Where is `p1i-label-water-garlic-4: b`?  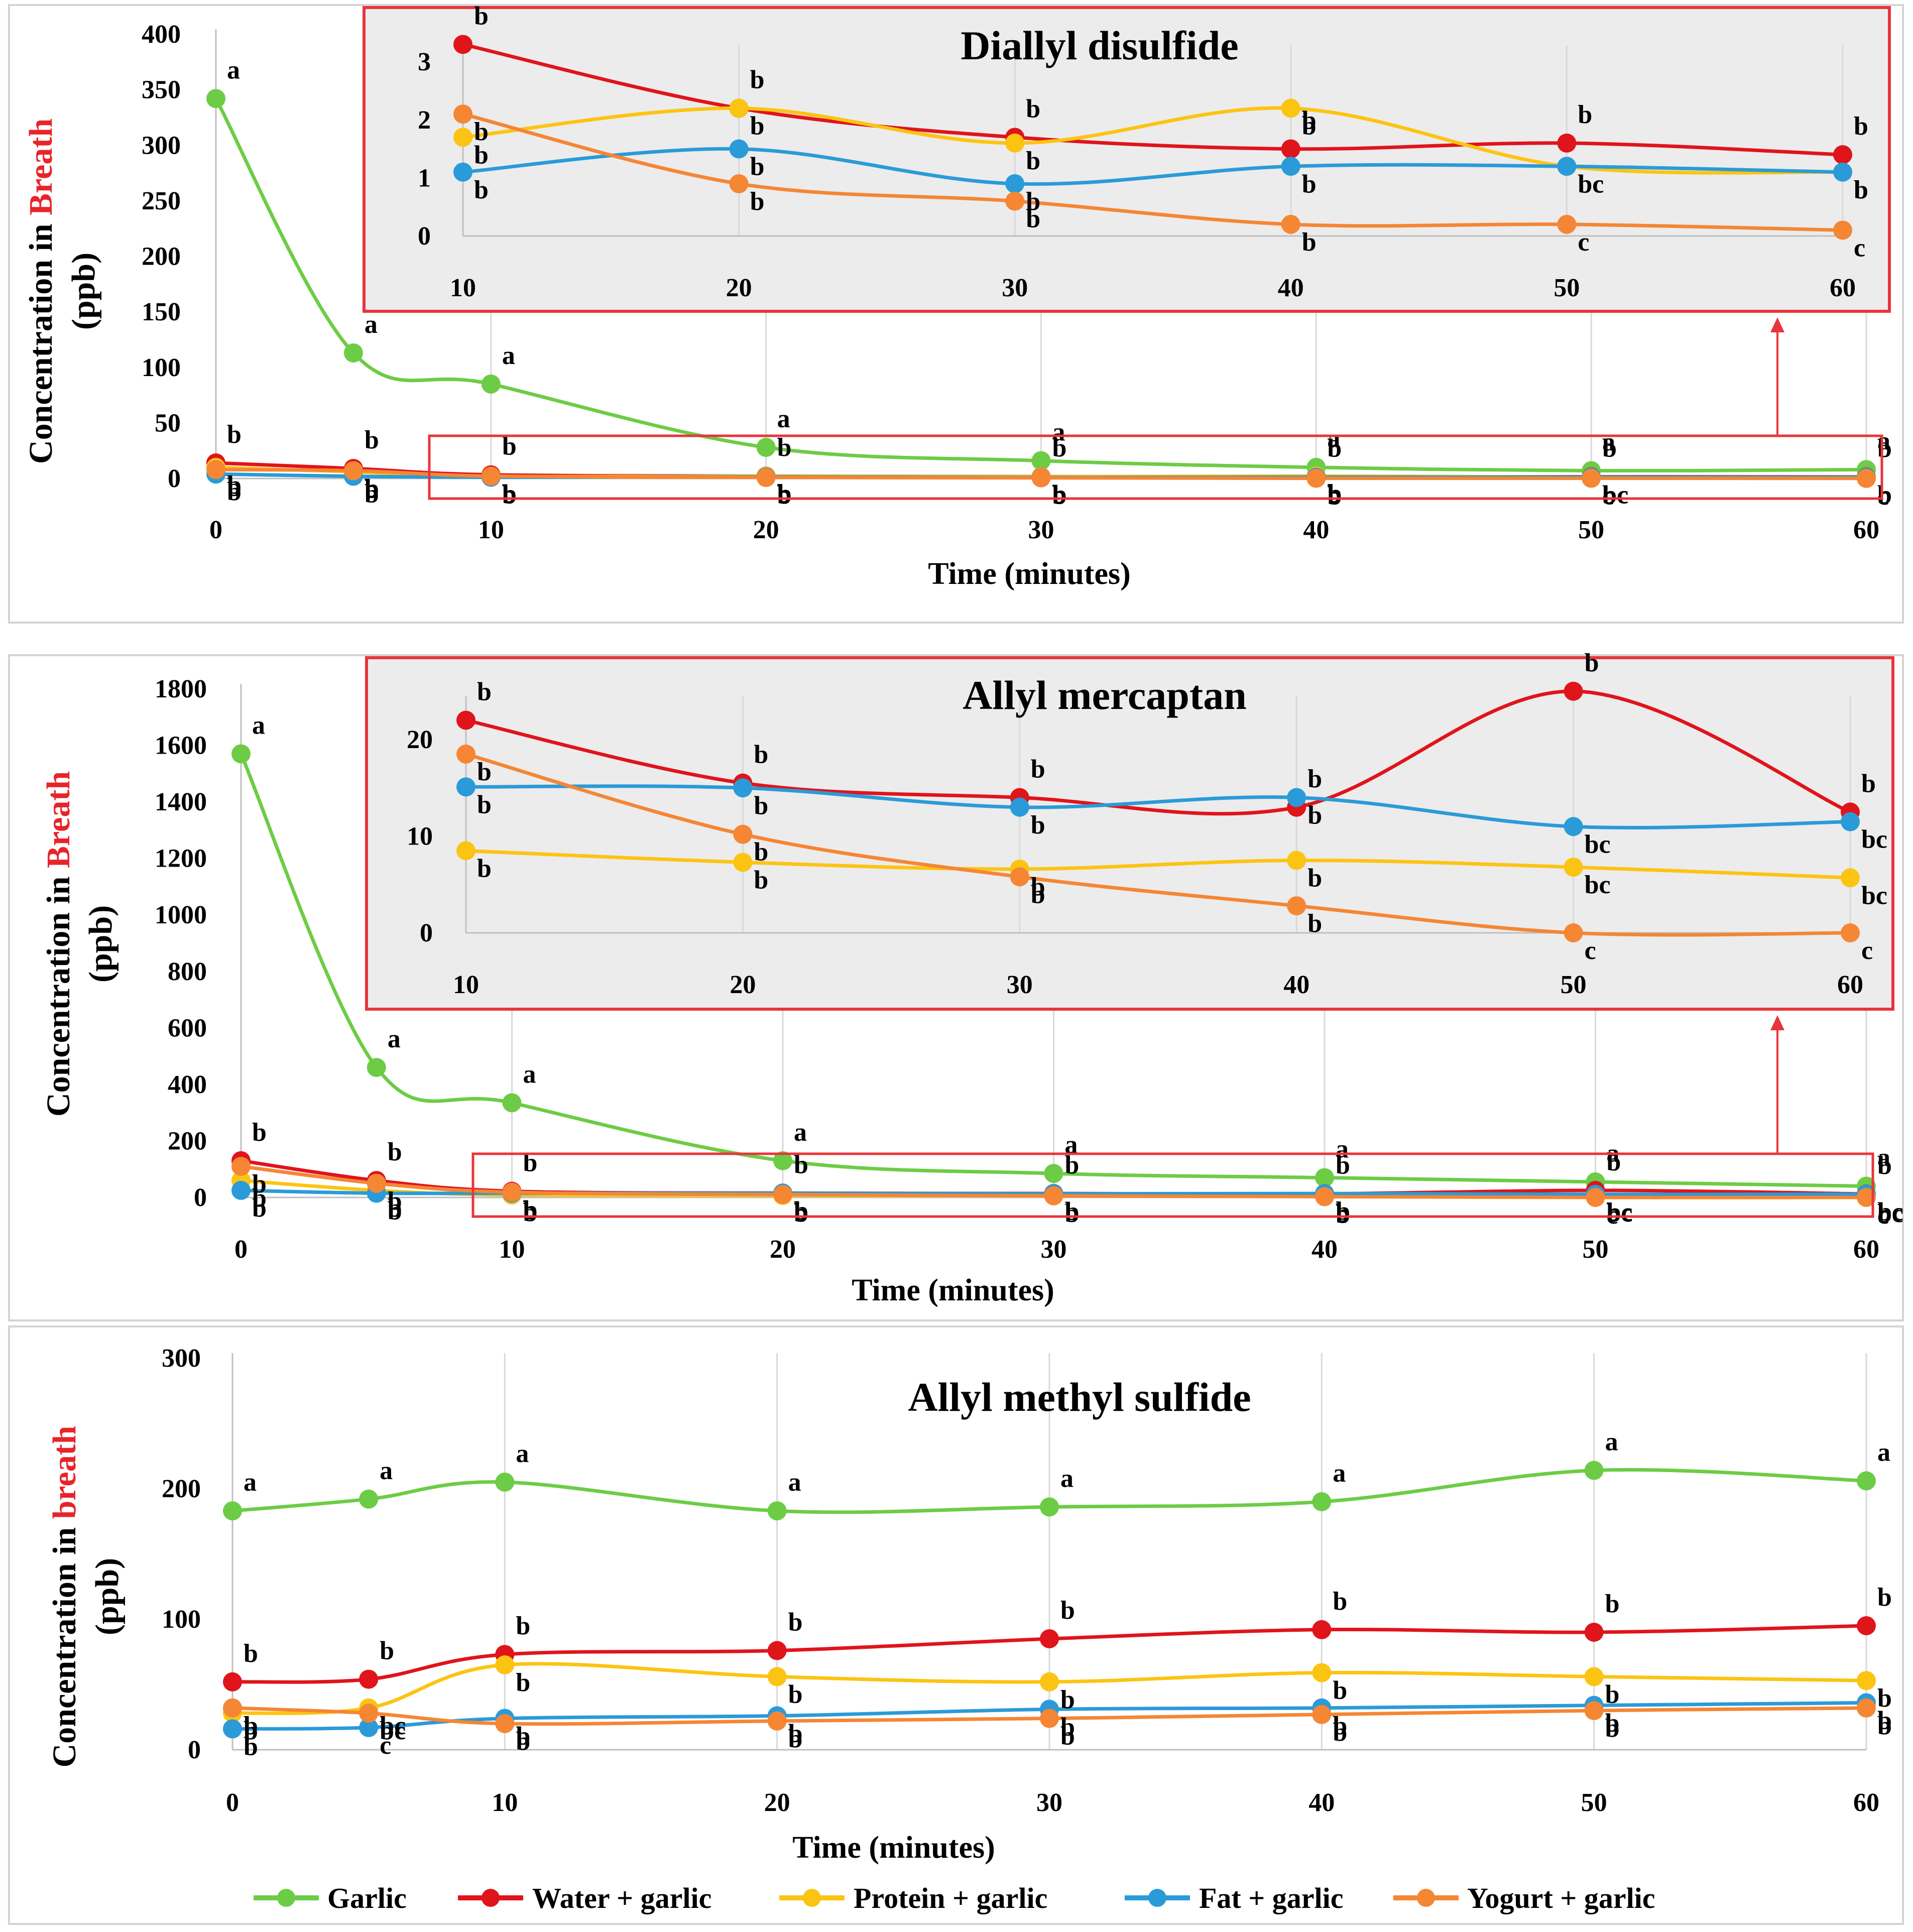 p1i-label-water-garlic-4: b is located at coordinates (1585, 114).